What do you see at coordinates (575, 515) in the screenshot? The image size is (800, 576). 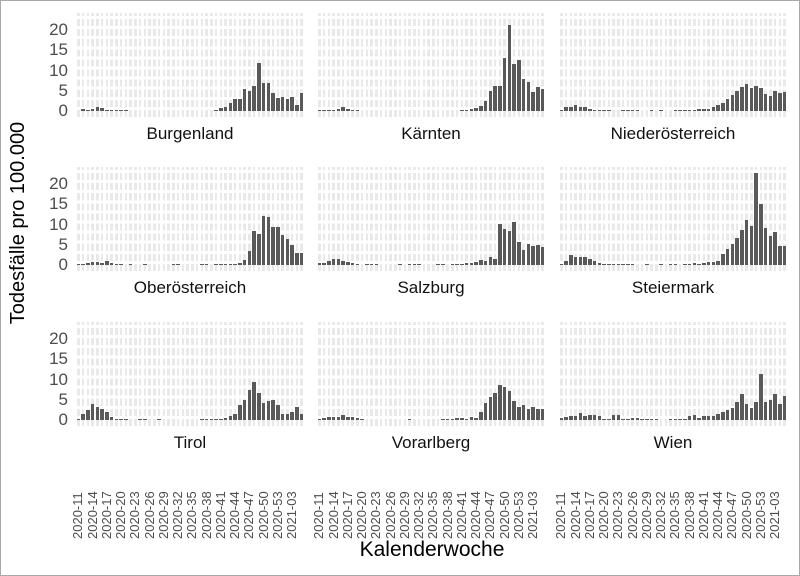 I see `x-tick-text: 2020-14` at bounding box center [575, 515].